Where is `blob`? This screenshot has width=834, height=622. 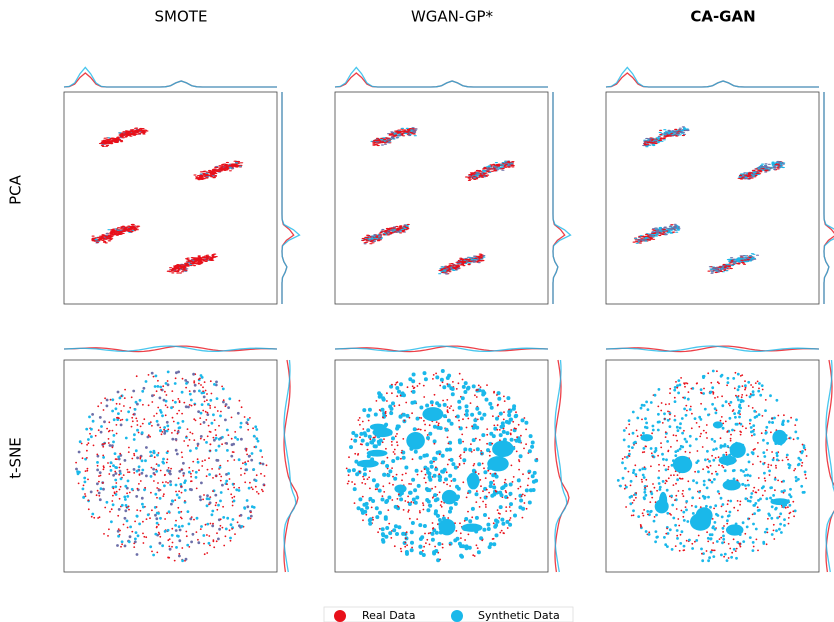
blob is located at coordinates (367, 463).